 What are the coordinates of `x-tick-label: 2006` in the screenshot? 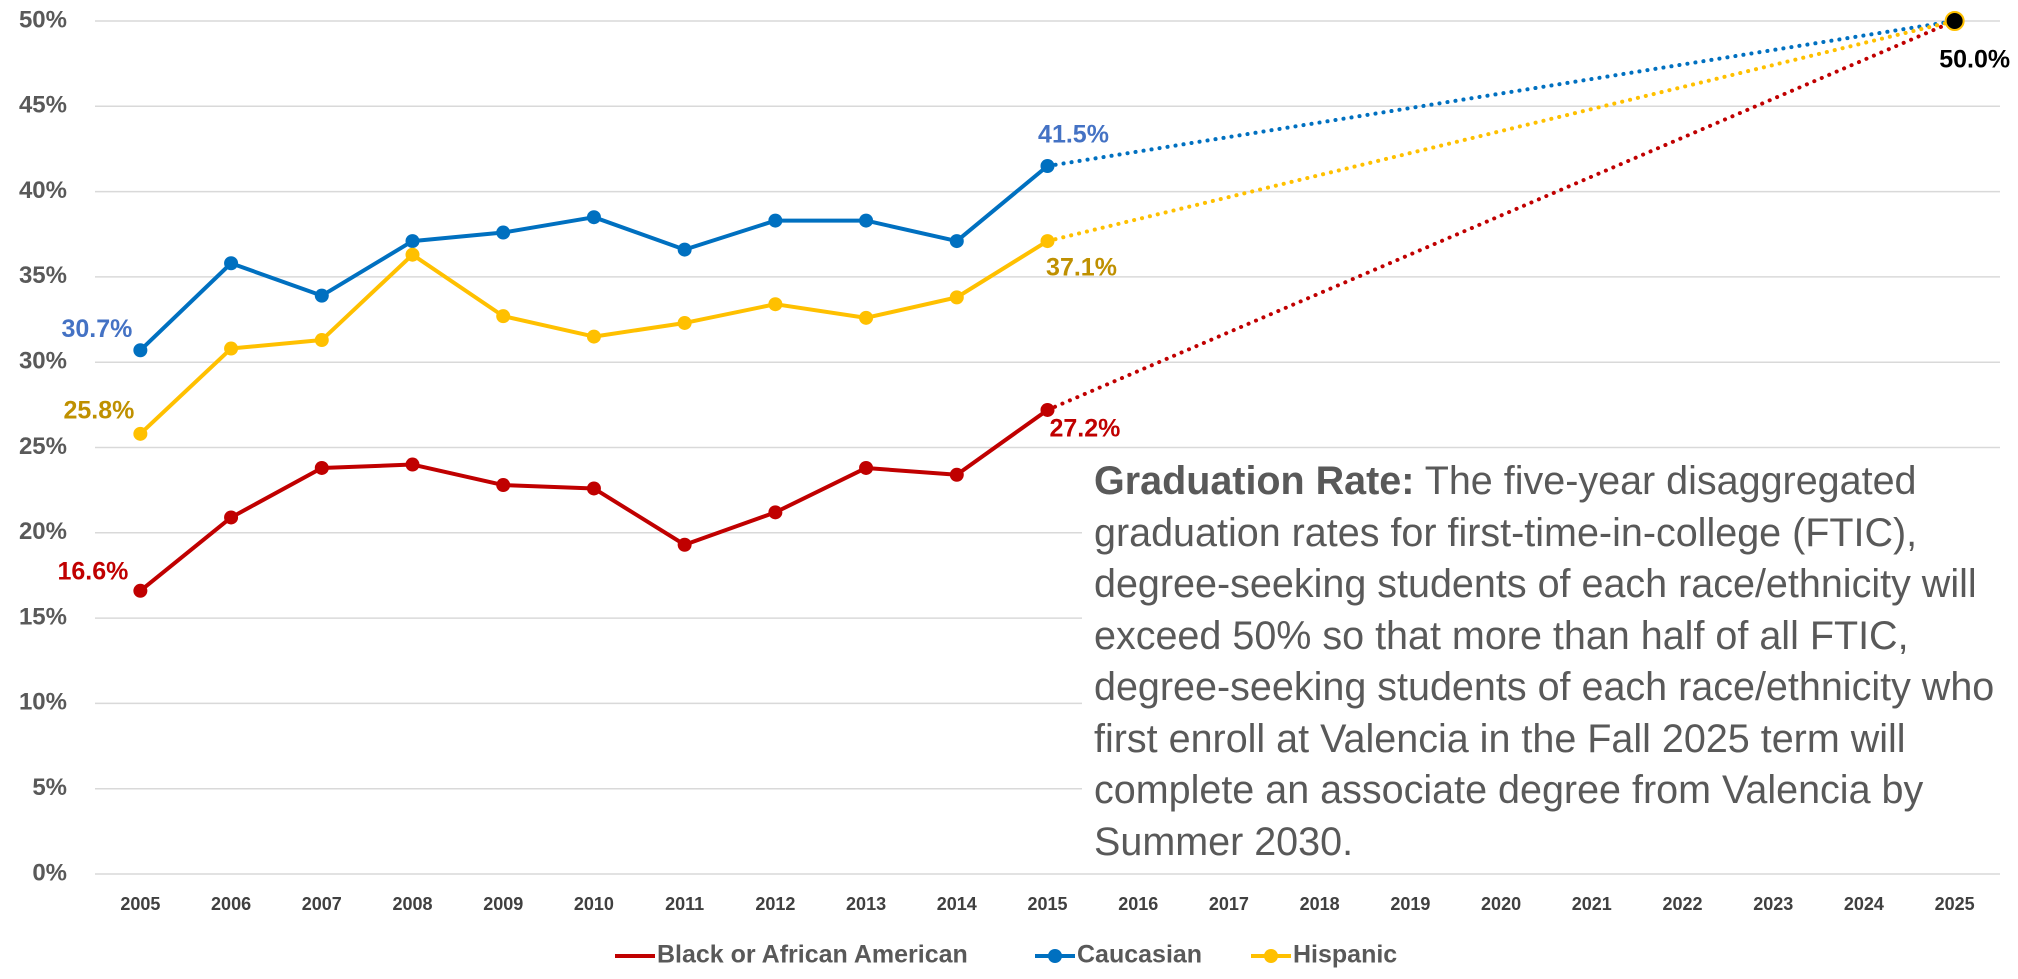 It's located at (231, 904).